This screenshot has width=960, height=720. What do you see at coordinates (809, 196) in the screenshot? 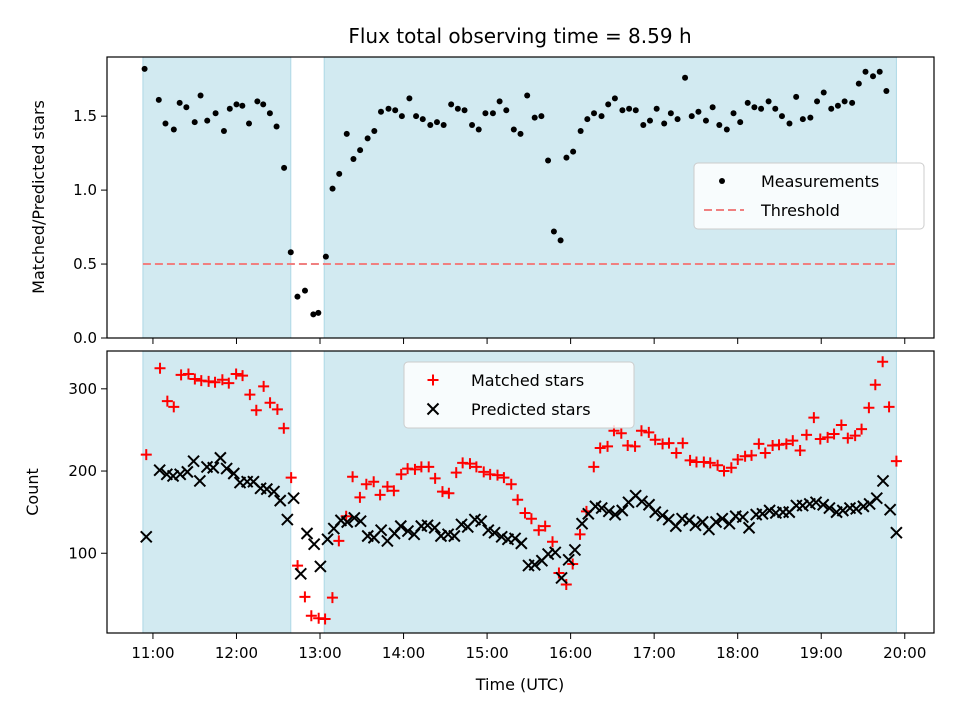
I see `ratio-legend: Measurements Threshold` at bounding box center [809, 196].